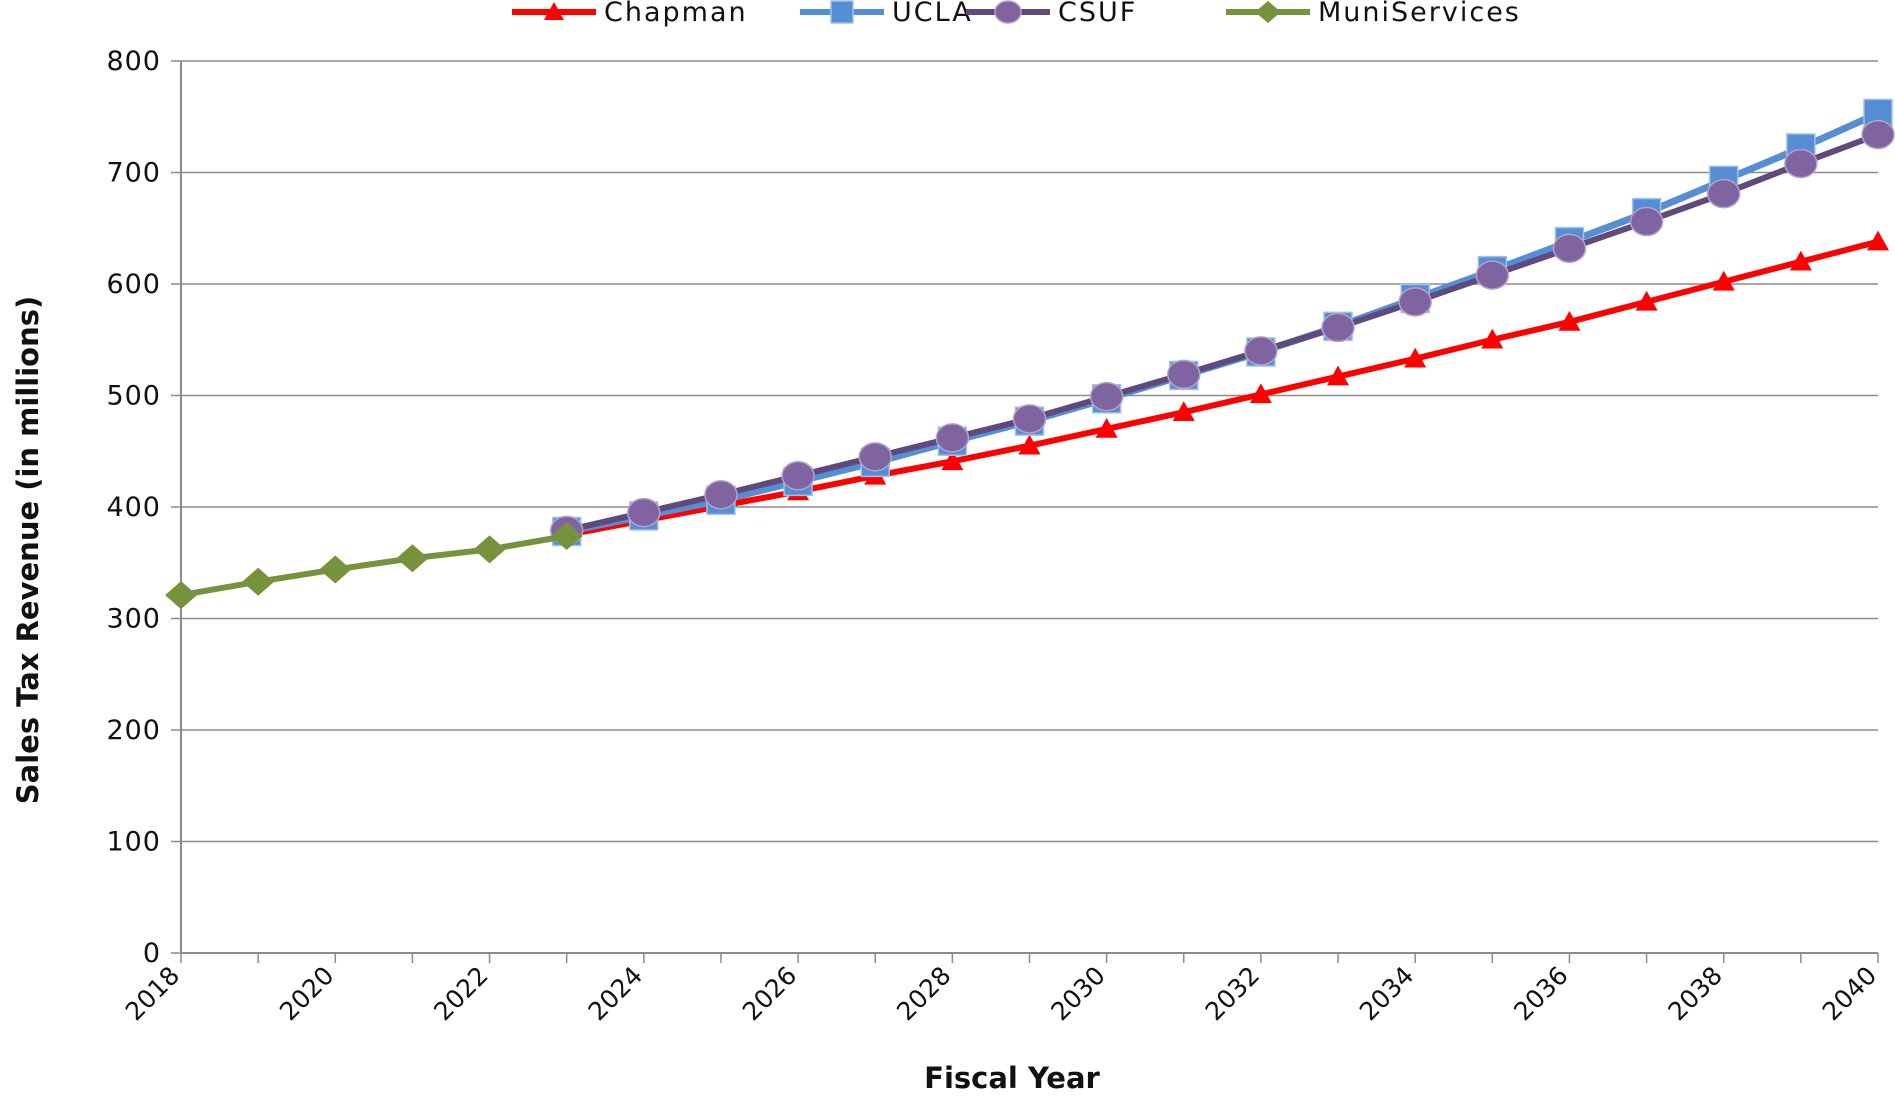 The width and height of the screenshot is (1895, 1101). I want to click on legend-label: Chapman, so click(676, 14).